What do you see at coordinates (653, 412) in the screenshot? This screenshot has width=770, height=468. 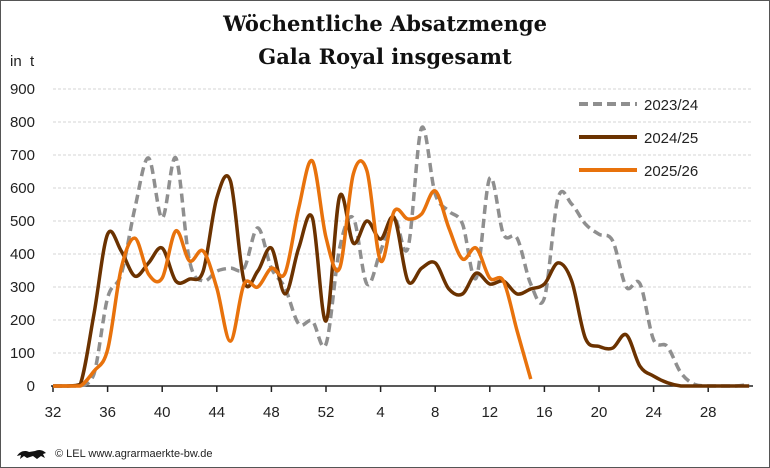 I see `x-tick-label: 24` at bounding box center [653, 412].